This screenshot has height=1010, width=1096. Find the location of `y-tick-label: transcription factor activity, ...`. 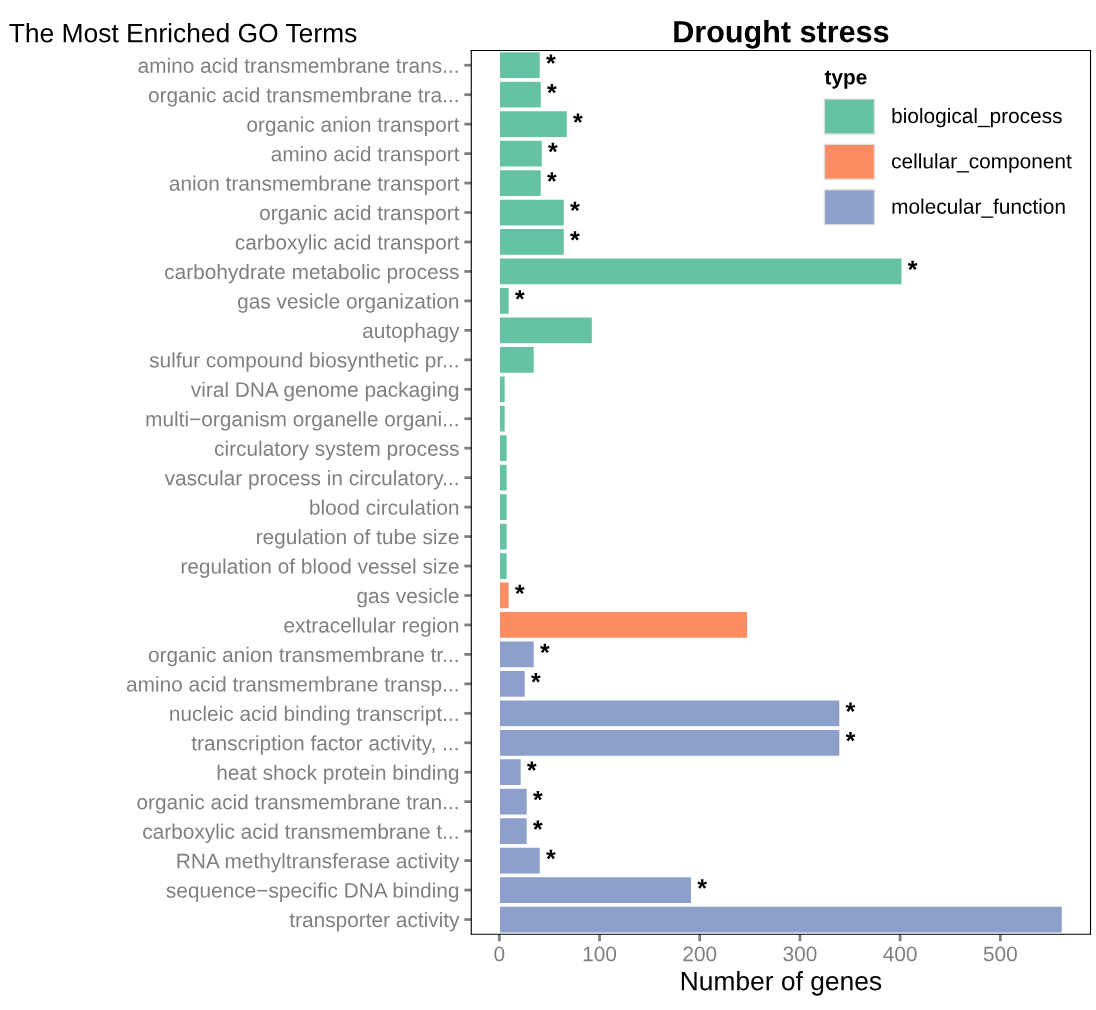

y-tick-label: transcription factor activity, ... is located at coordinates (324, 745).